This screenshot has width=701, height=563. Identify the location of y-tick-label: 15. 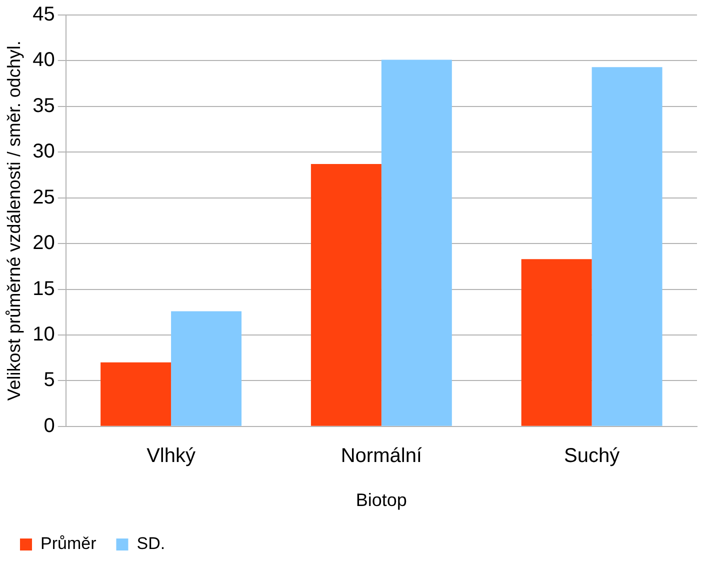
(43, 289).